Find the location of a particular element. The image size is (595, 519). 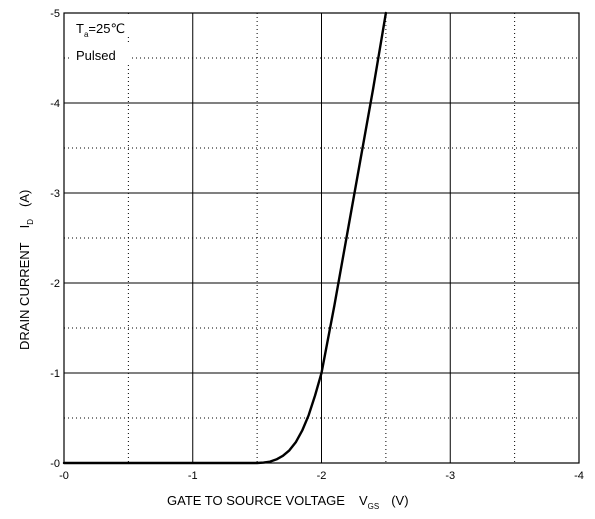

x-tick-label: -4 is located at coordinates (579, 476).